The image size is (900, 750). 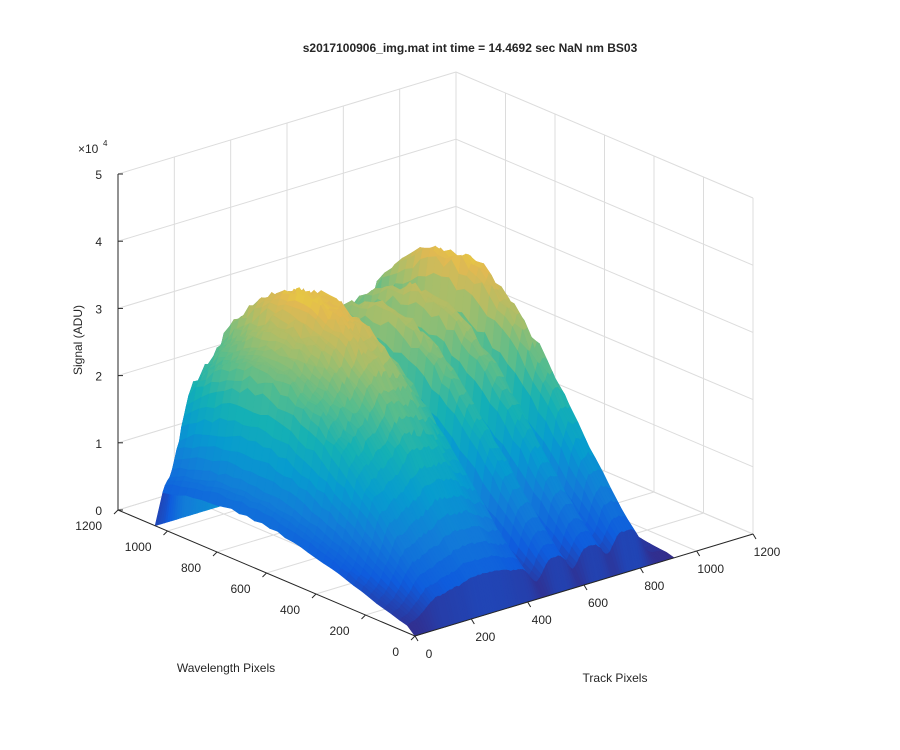 I want to click on x-tick-label: 0, so click(x=429, y=654).